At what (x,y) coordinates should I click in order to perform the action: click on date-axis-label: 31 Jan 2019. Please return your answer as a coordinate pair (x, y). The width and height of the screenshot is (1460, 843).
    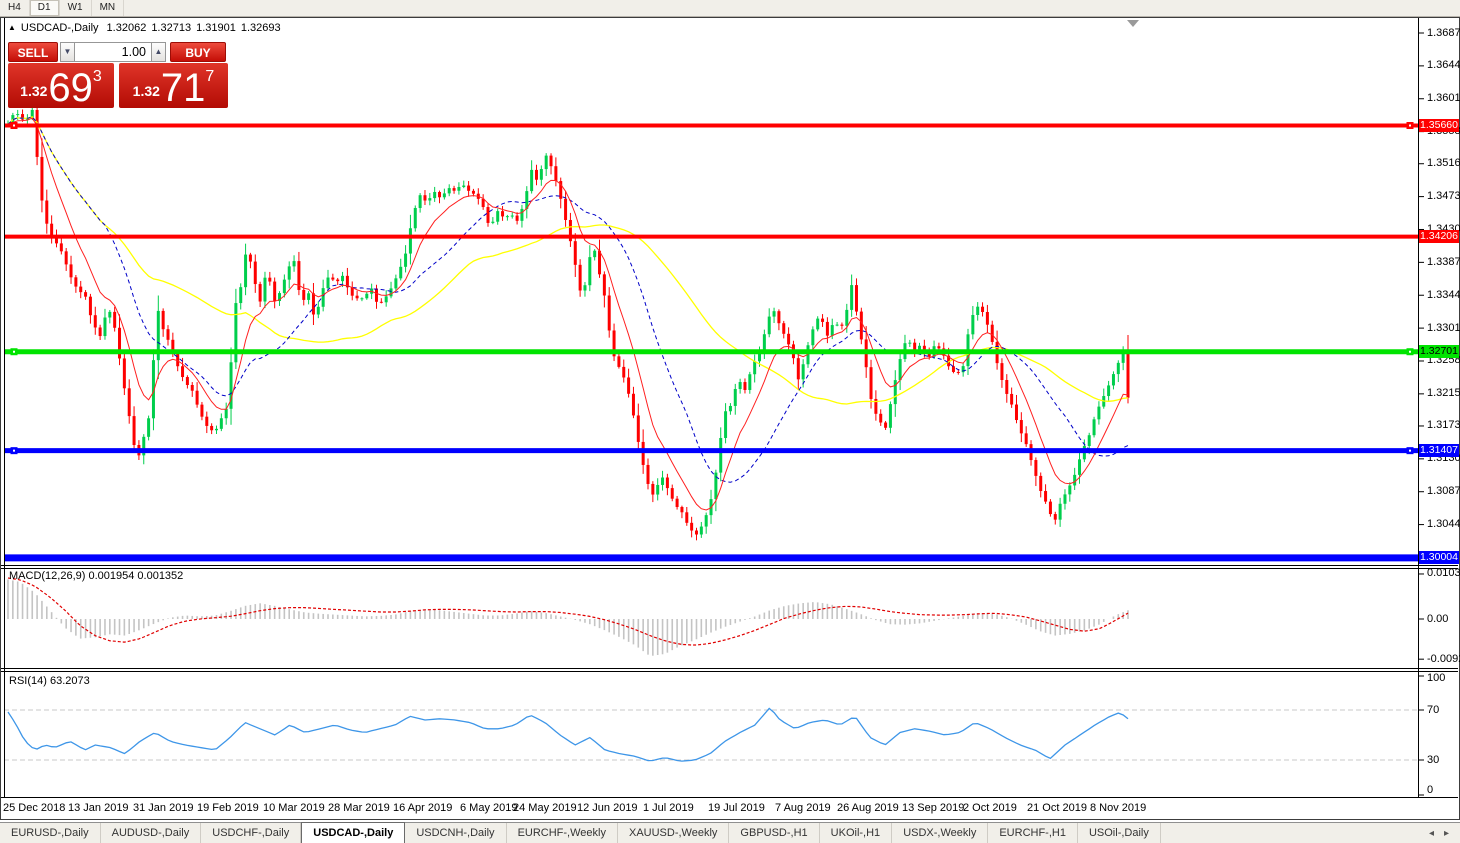
    Looking at the image, I should click on (163, 808).